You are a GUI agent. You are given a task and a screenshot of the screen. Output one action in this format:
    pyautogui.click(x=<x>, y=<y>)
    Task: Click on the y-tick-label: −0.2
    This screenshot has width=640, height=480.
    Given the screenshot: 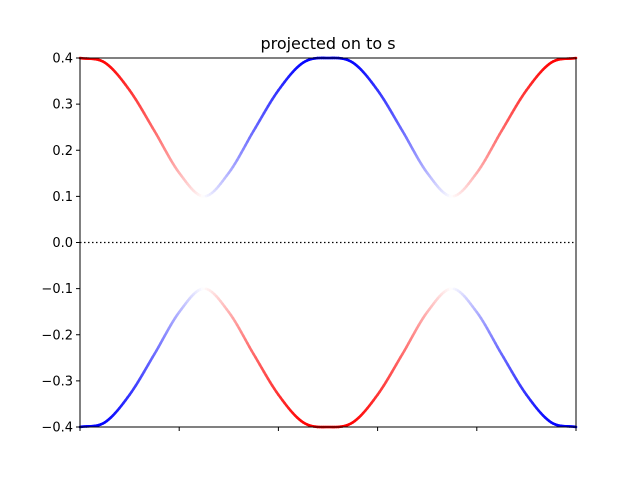 What is the action you would take?
    pyautogui.click(x=57, y=335)
    